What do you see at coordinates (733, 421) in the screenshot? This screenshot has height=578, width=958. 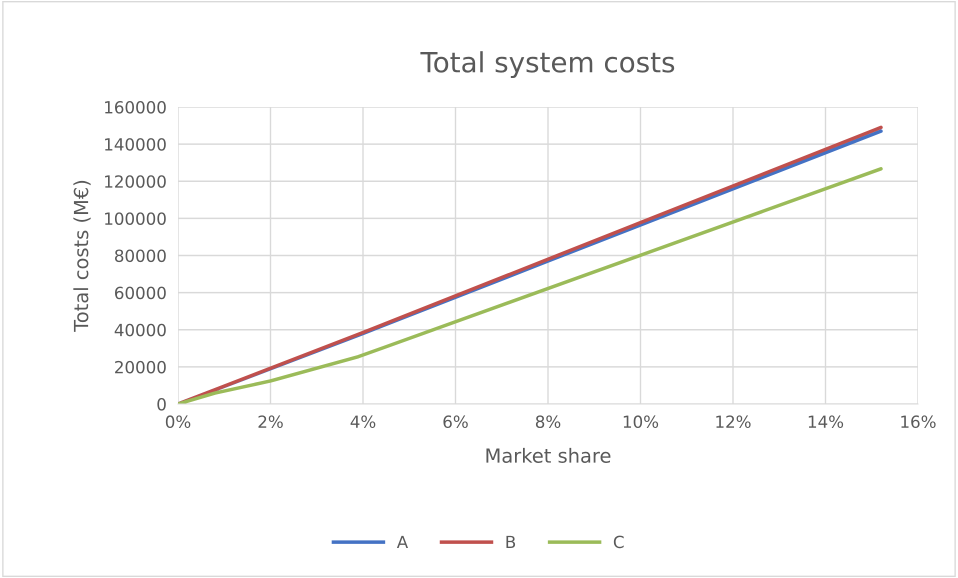 I see `x-tick-label: 12%` at bounding box center [733, 421].